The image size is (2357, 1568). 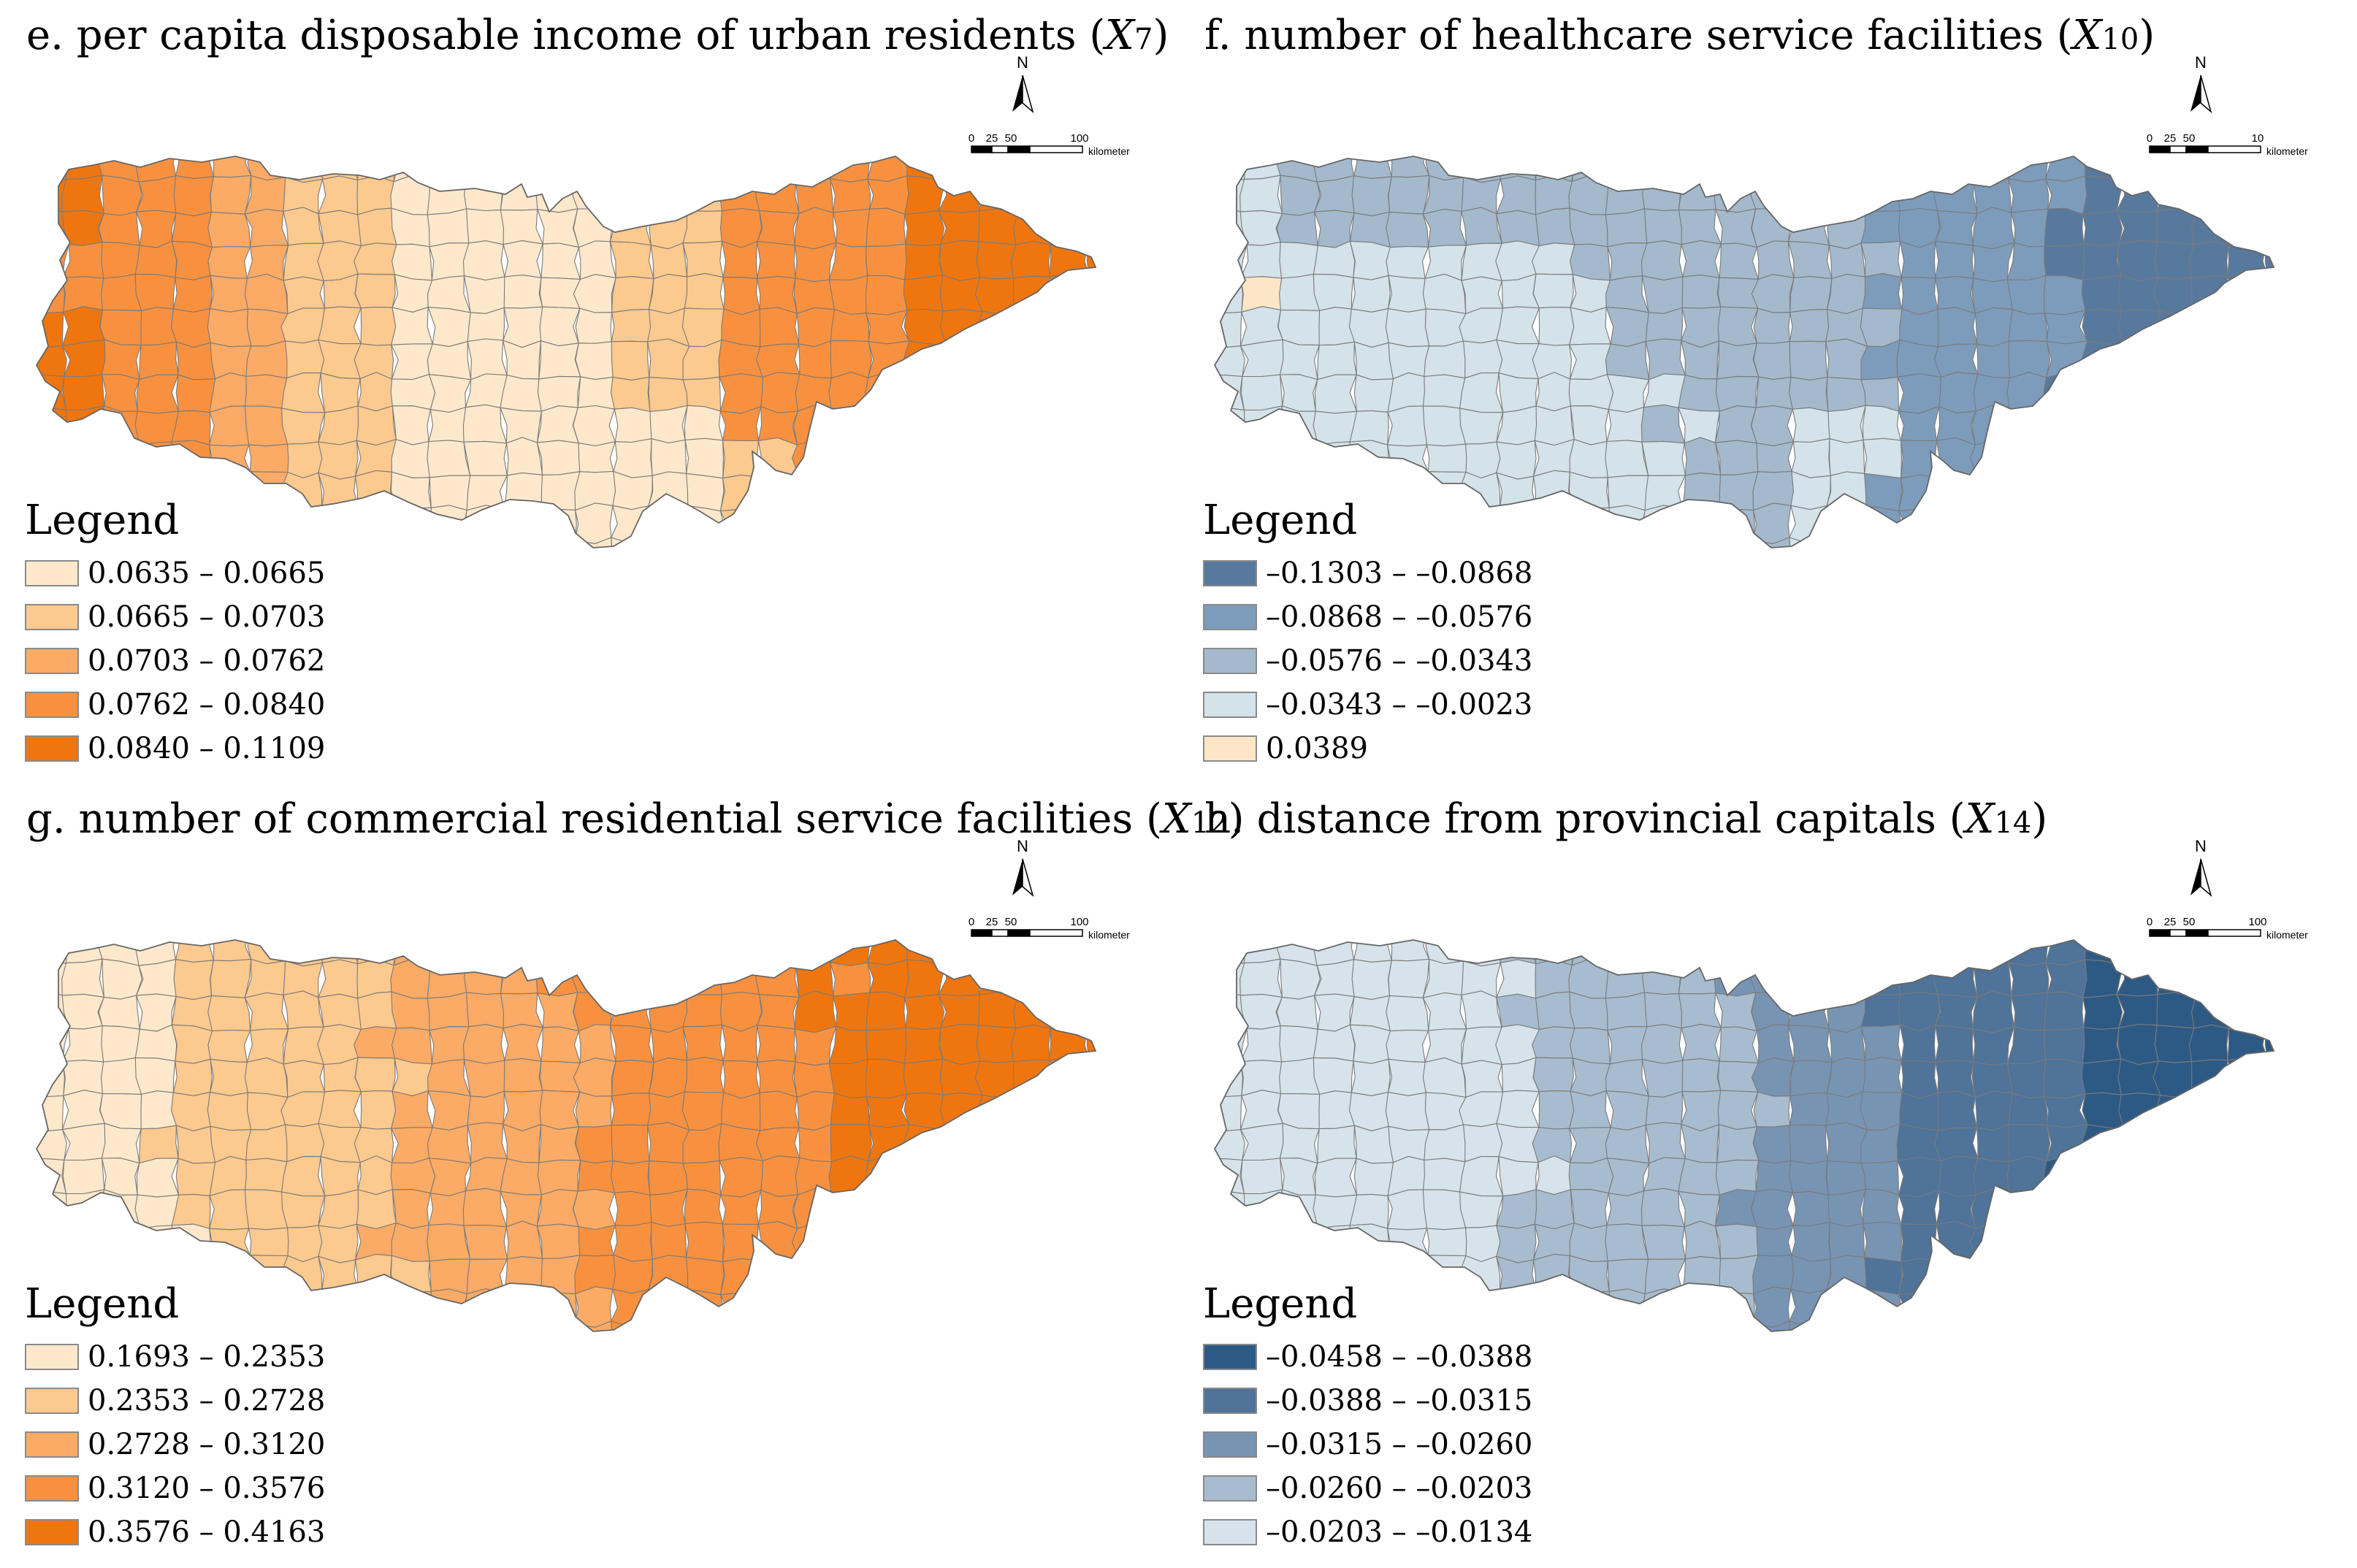 What do you see at coordinates (992, 922) in the screenshot?
I see `scale-bar-tick-label: 25` at bounding box center [992, 922].